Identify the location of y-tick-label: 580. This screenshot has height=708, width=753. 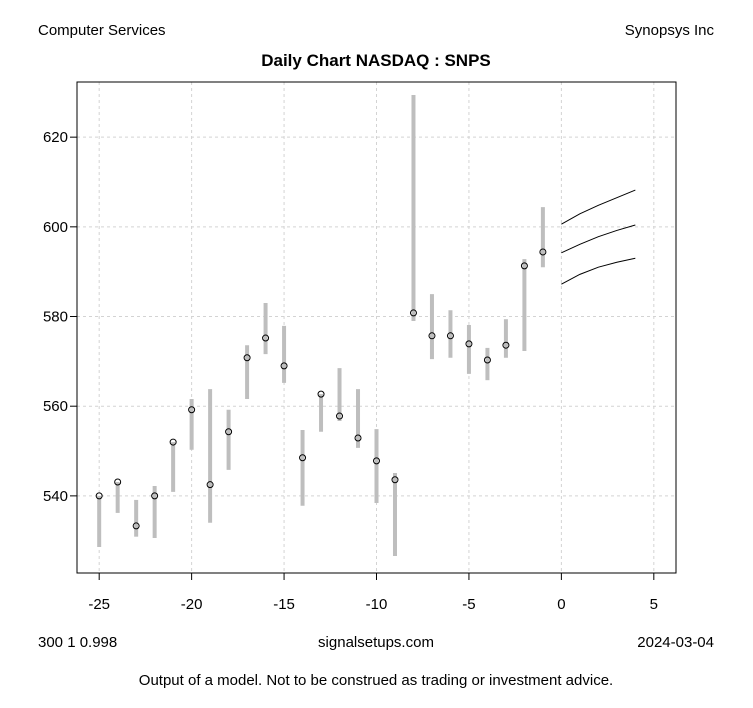
(55, 317).